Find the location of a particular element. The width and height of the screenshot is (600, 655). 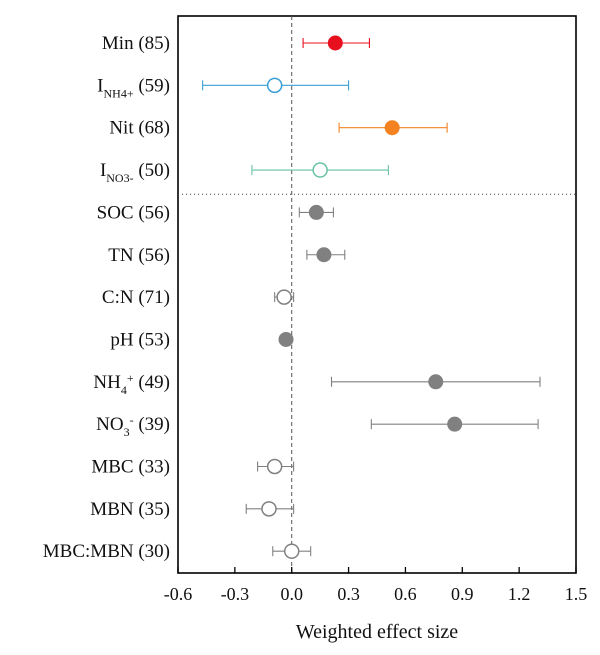

row-label-count: (33) is located at coordinates (152, 467).